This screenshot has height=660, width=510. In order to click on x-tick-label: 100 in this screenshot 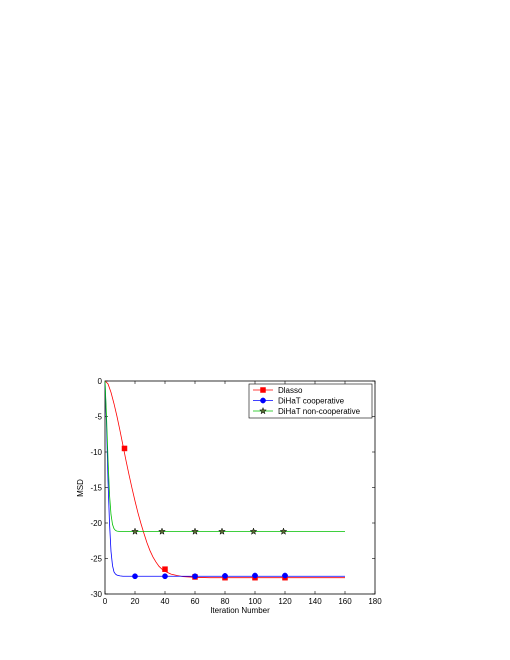, I will do `click(255, 601)`.